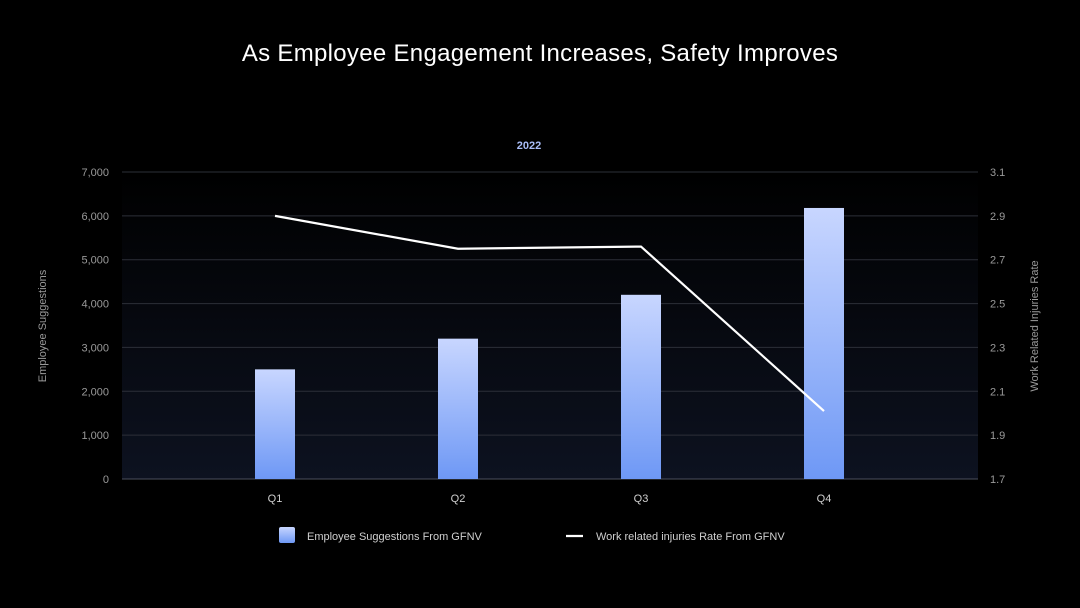 The width and height of the screenshot is (1080, 608). I want to click on y-tick-label: 7,000, so click(95, 173).